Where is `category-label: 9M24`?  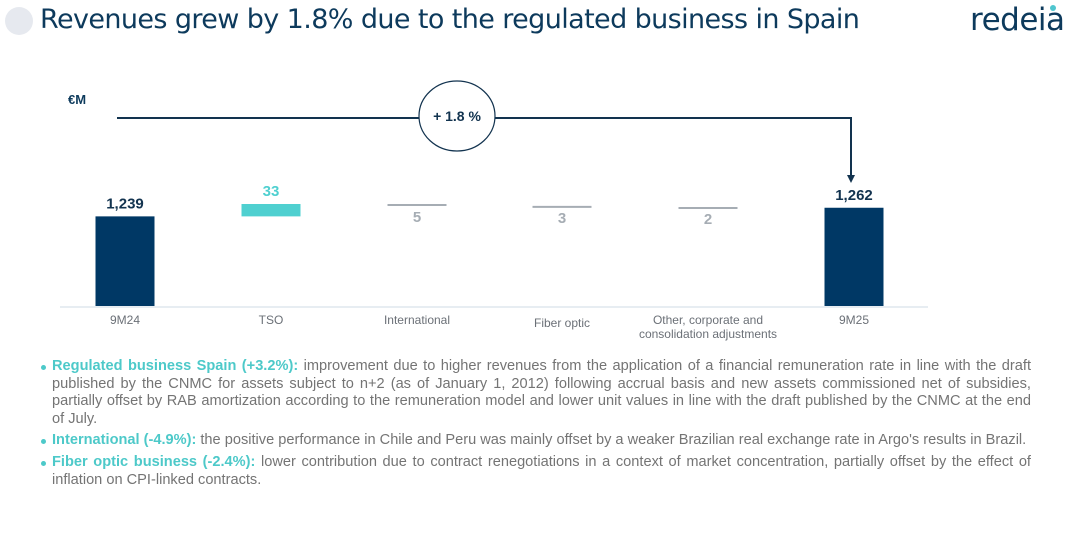 category-label: 9M24 is located at coordinates (125, 320).